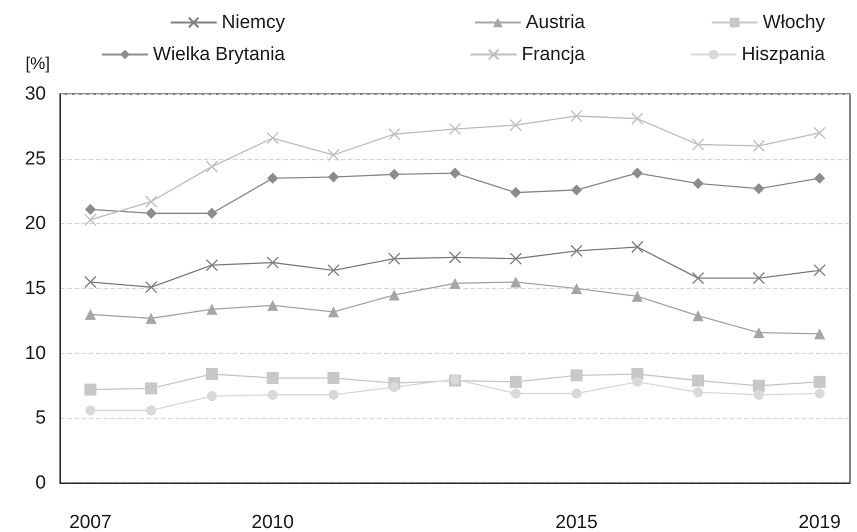 The width and height of the screenshot is (857, 532). Describe the element at coordinates (40, 483) in the screenshot. I see `y-tick-label: 0` at that location.